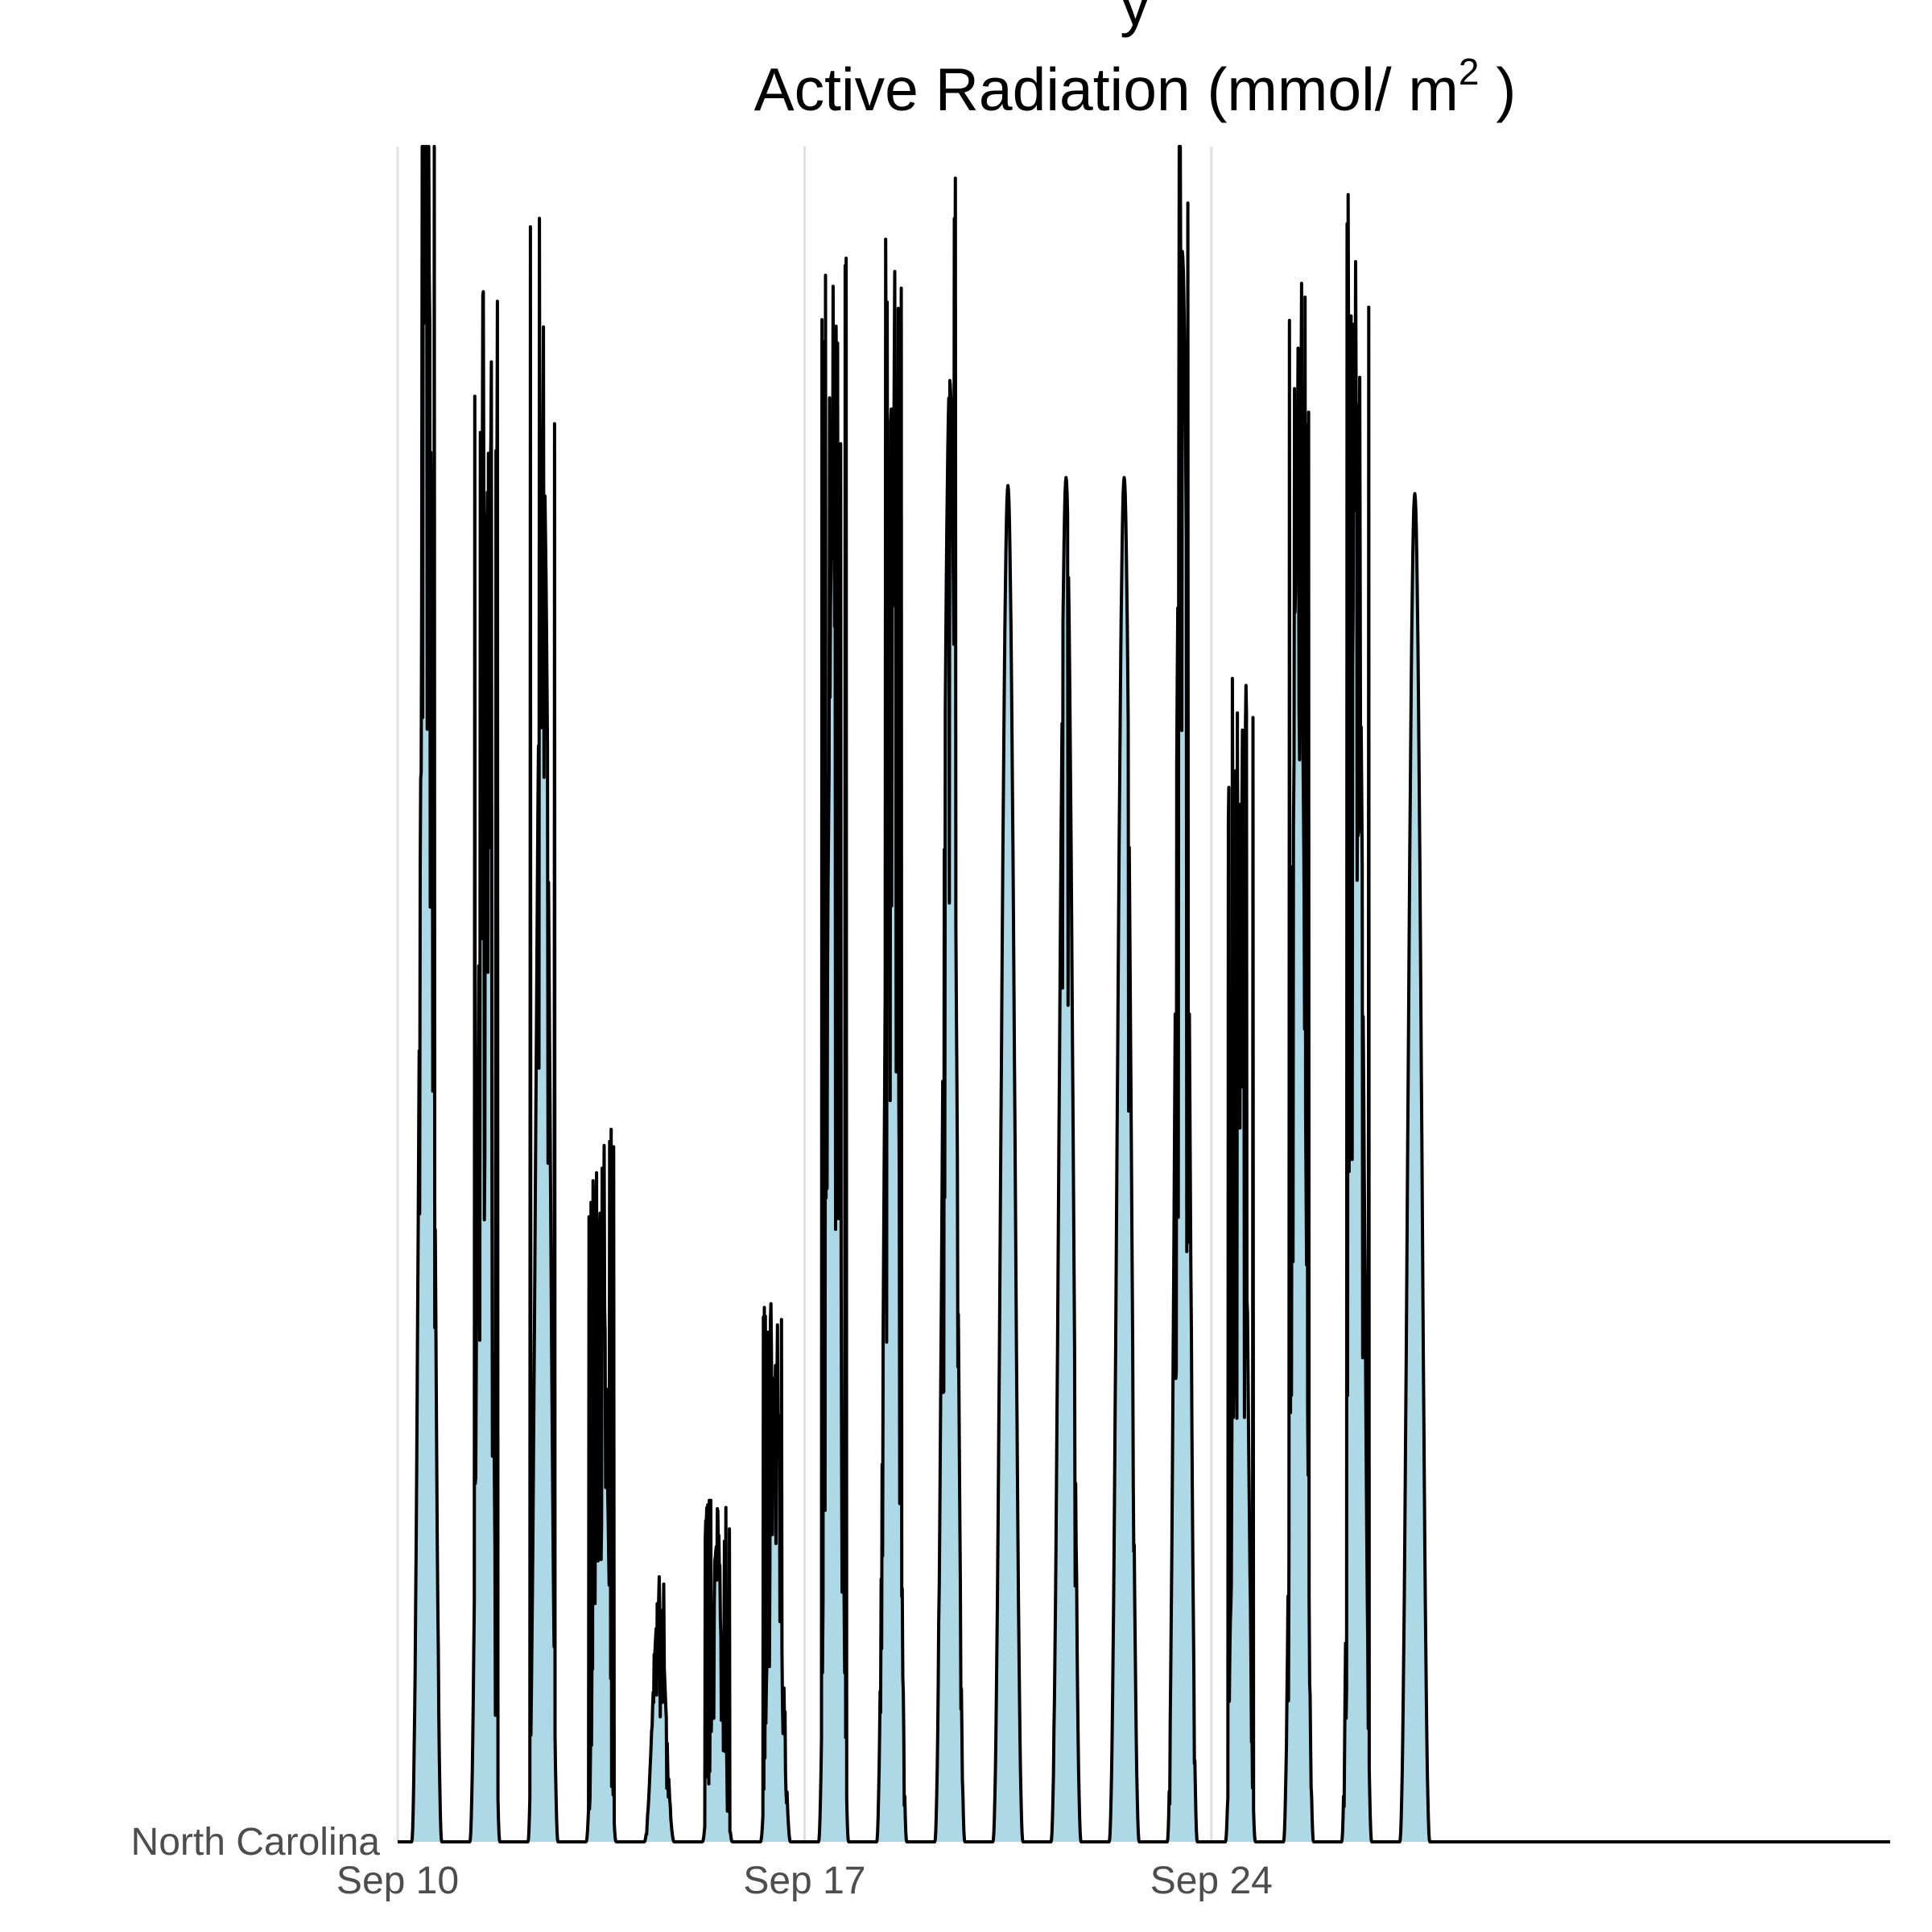 The width and height of the screenshot is (1932, 1932). I want to click on x-tick-label-1: Sep 17, so click(804, 1881).